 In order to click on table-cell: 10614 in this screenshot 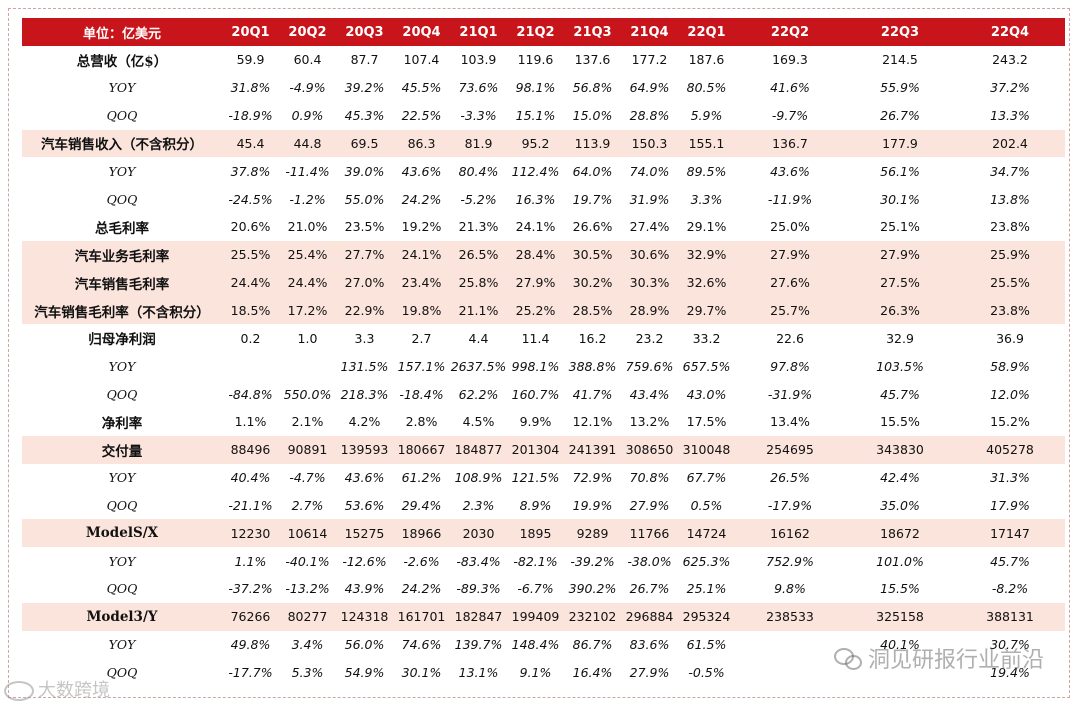, I will do `click(307, 533)`.